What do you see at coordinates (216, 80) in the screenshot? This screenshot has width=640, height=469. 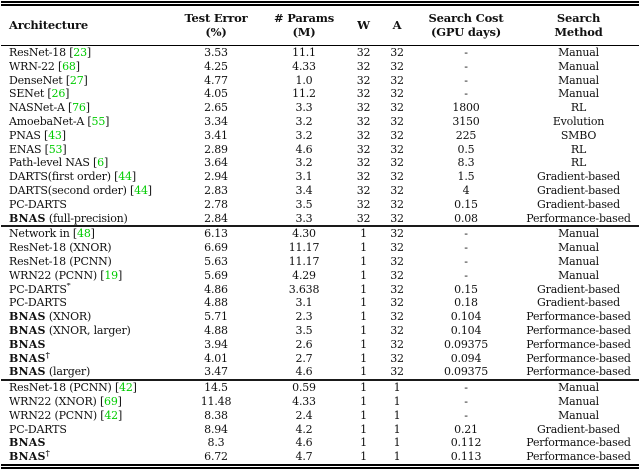 I see `cell-test-error: 4.77` at bounding box center [216, 80].